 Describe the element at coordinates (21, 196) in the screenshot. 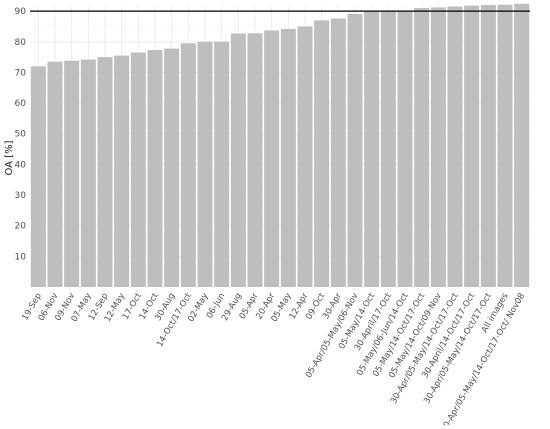

I see `y-tick-label: 30` at that location.